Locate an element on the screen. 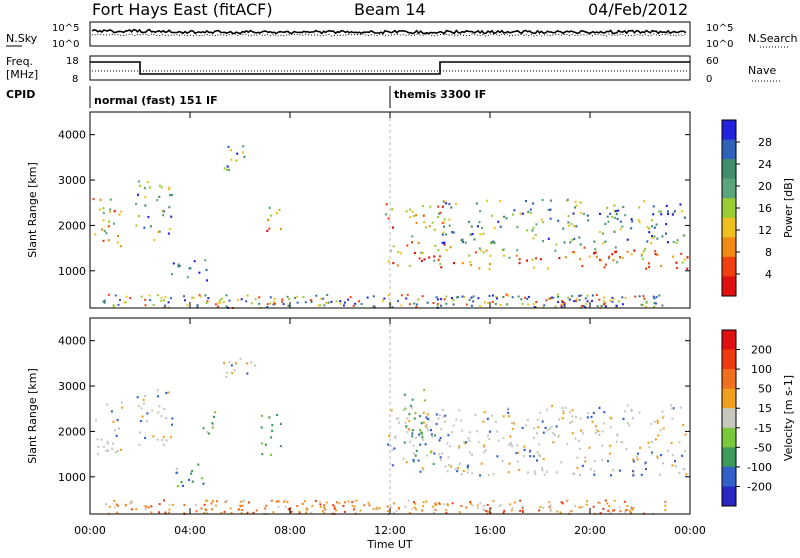 Image resolution: width=800 pixels, height=558 pixels. power-region is located at coordinates (154, 211).